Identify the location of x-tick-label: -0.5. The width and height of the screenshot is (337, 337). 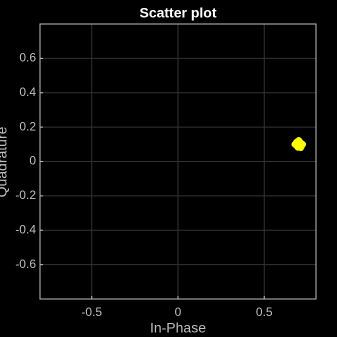
(91, 312).